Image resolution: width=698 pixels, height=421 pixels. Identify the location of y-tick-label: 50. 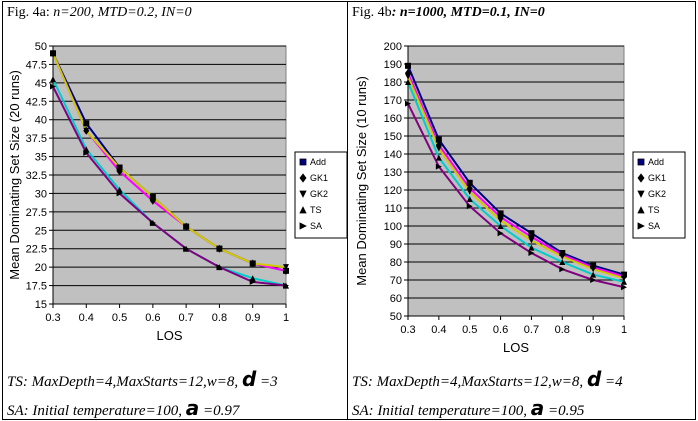
(396, 317).